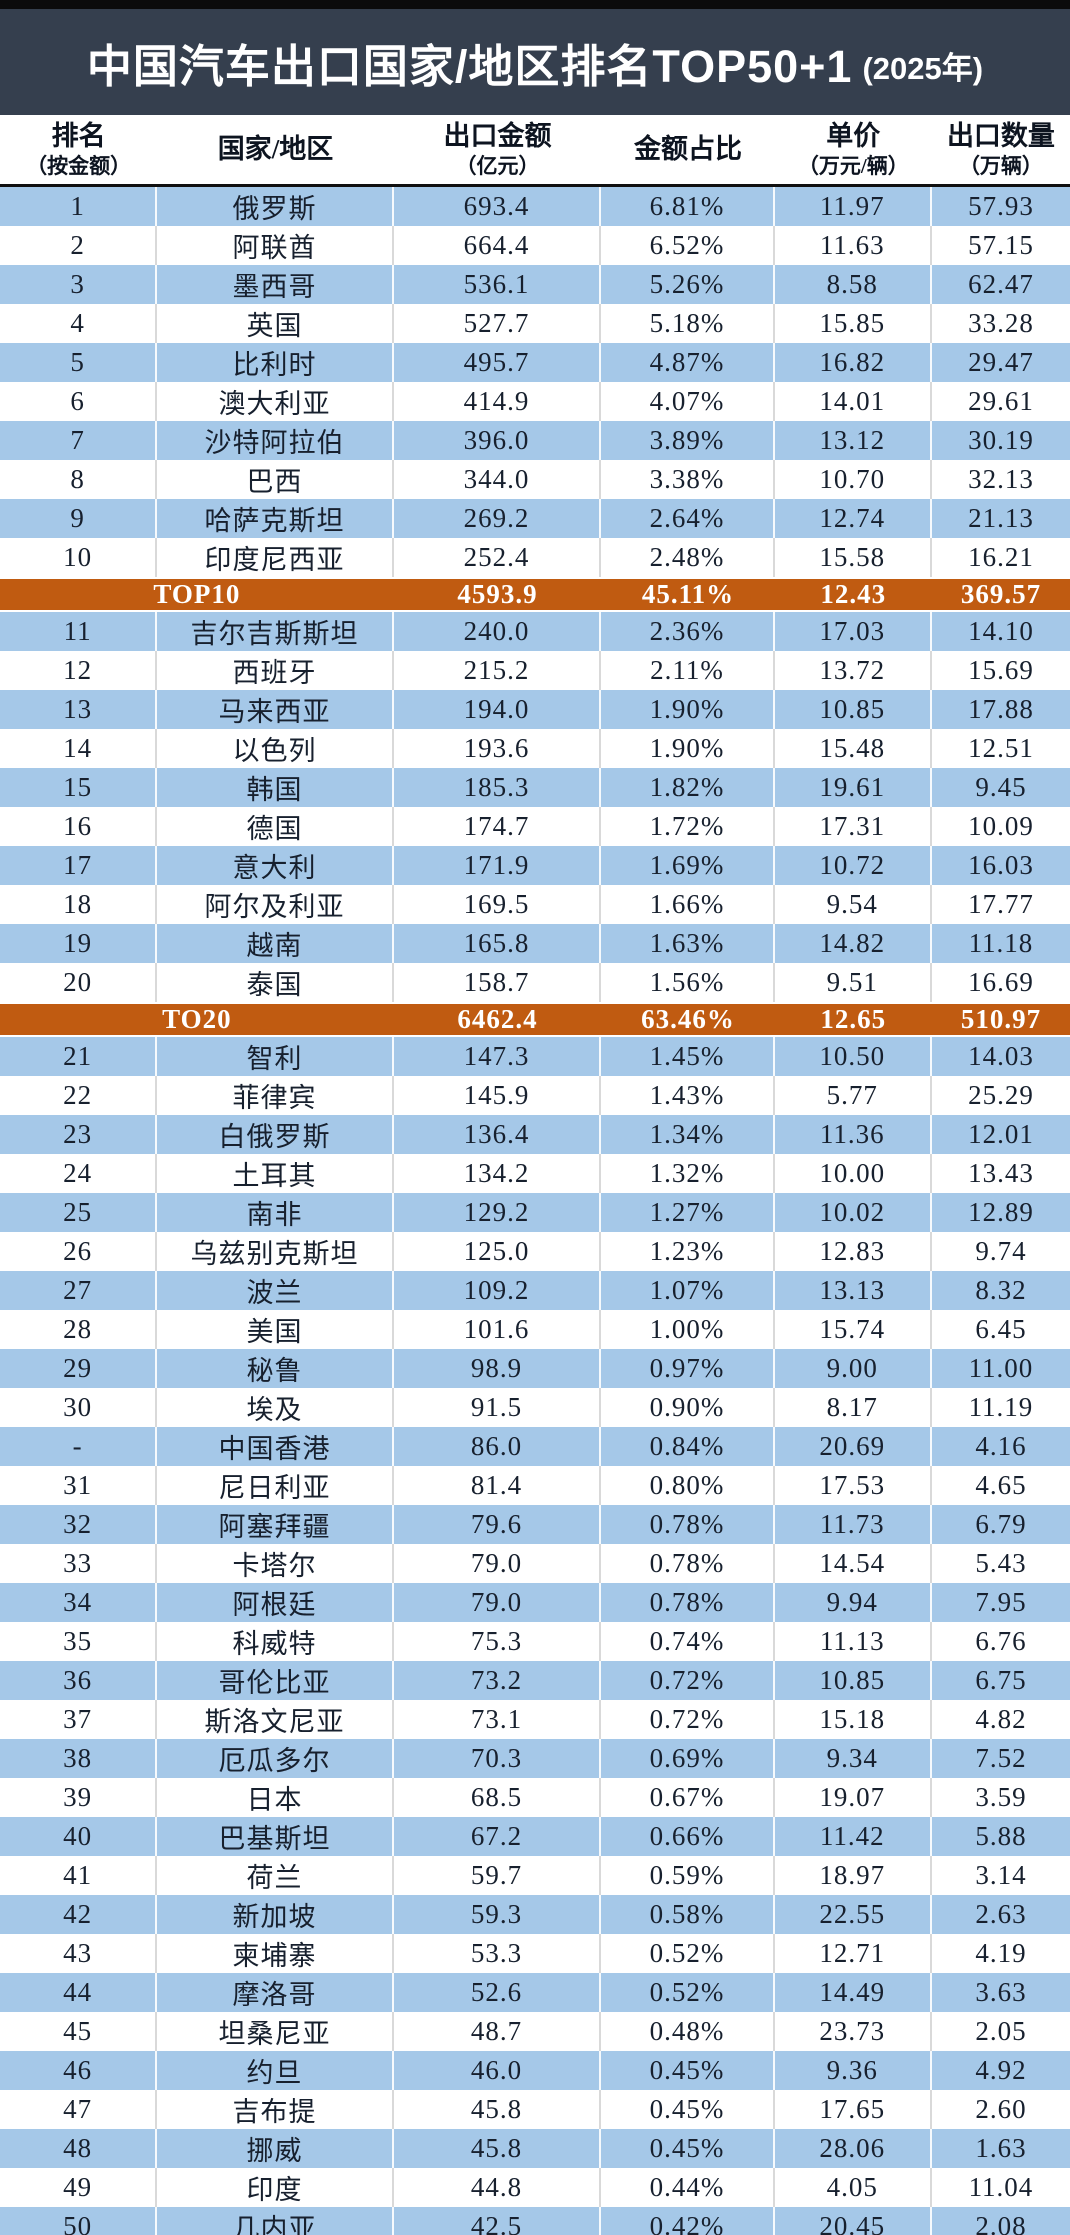 This screenshot has width=1070, height=2235. What do you see at coordinates (79, 2070) in the screenshot?
I see `cell-rank: 46` at bounding box center [79, 2070].